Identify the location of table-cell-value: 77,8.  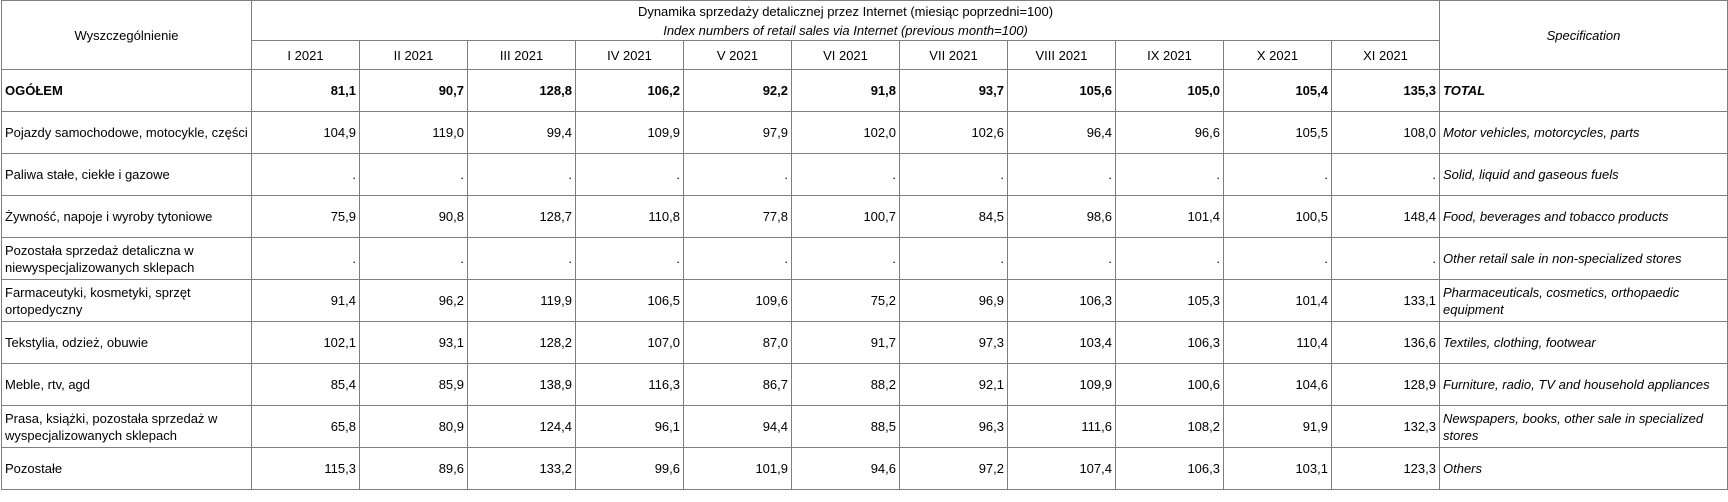
(737, 216).